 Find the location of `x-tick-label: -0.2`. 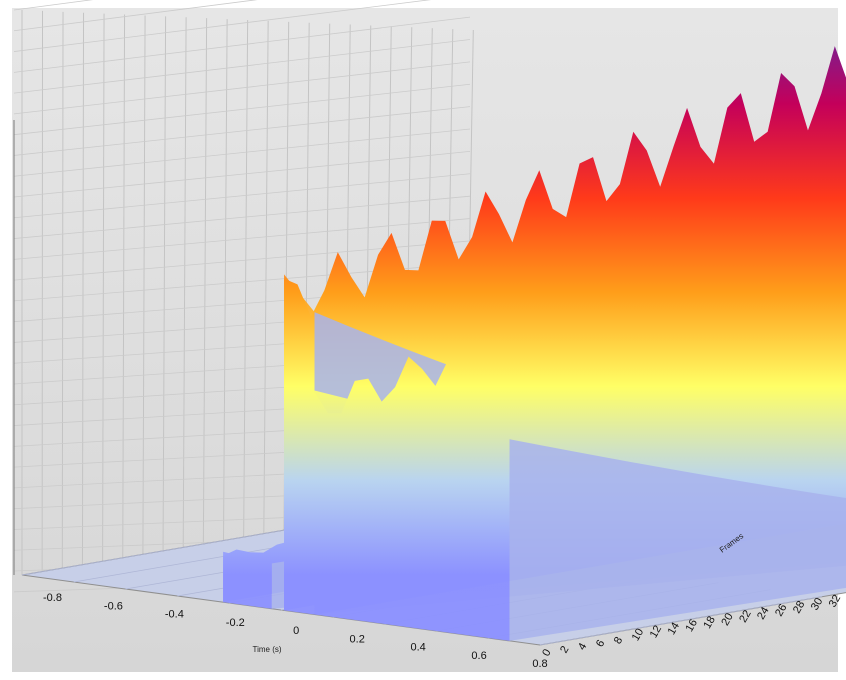

x-tick-label: -0.2 is located at coordinates (235, 623).